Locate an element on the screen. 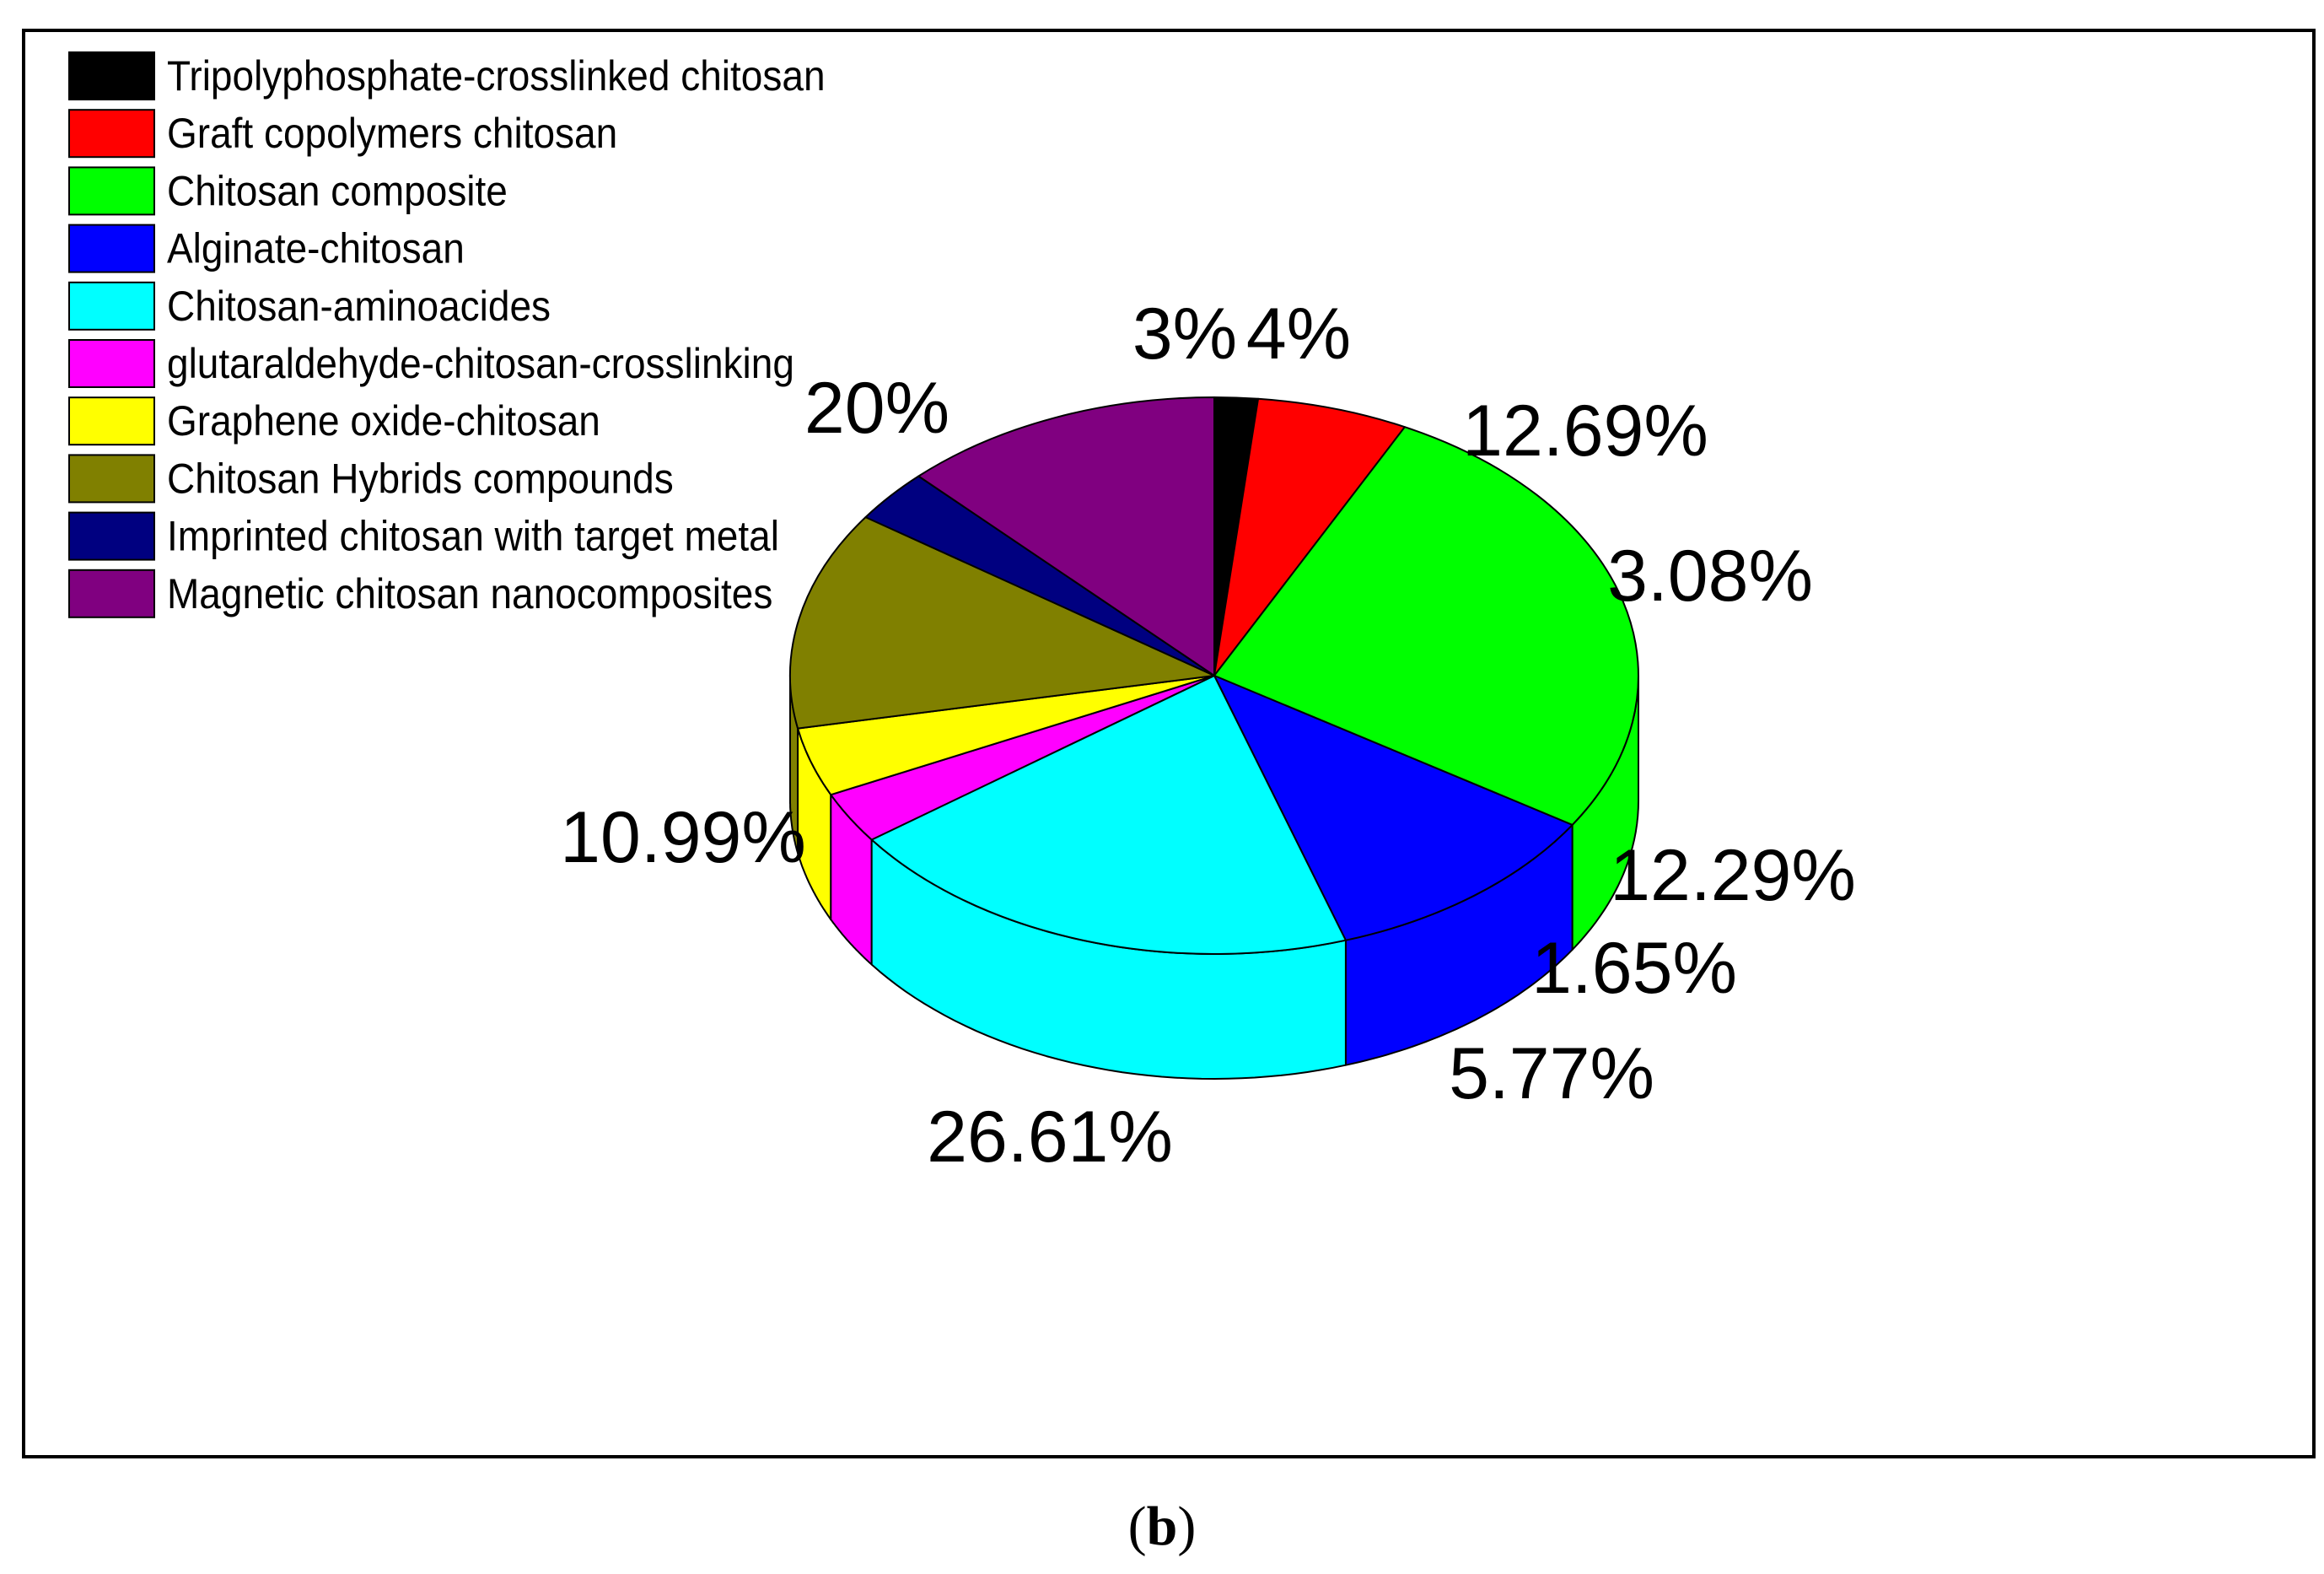  slice-label-chitosan-composite: 26.61% is located at coordinates (1050, 1137).